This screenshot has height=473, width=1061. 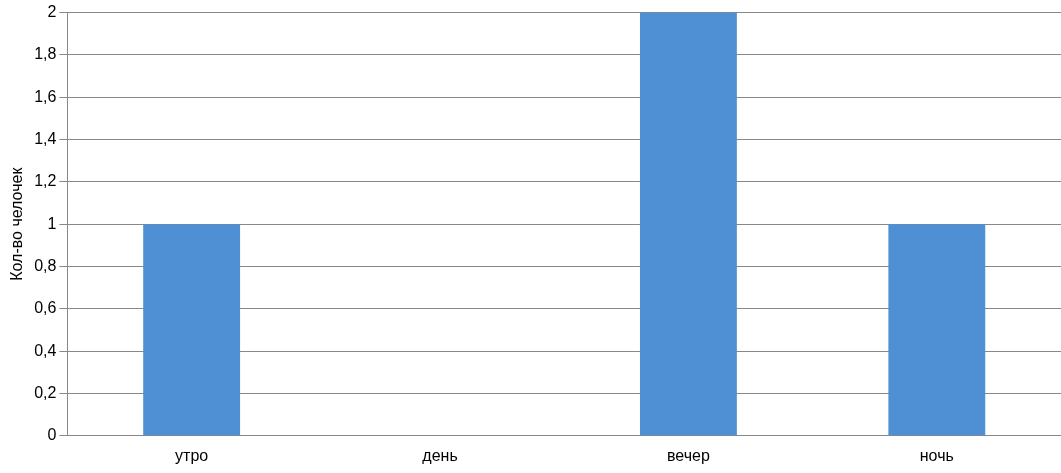 What do you see at coordinates (45, 96) in the screenshot?
I see `y-tick-label: 1,6` at bounding box center [45, 96].